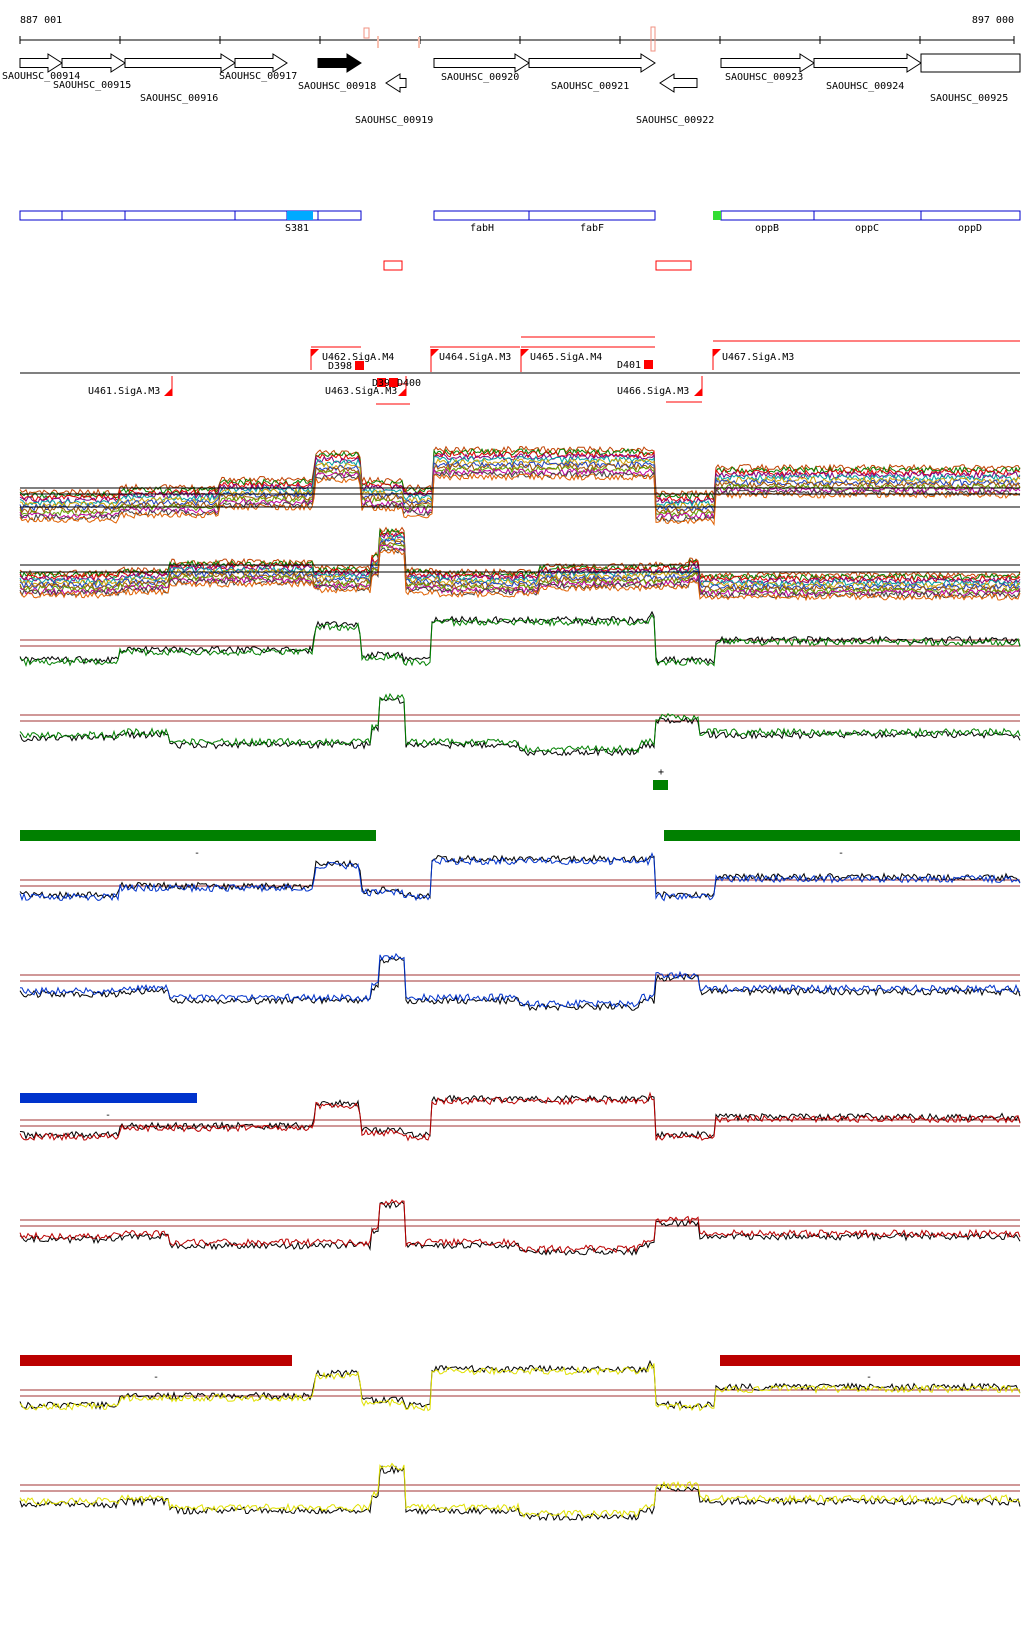 This screenshot has width=1024, height=1640. I want to click on segment-marker: U467.SigA.M3, so click(753, 359).